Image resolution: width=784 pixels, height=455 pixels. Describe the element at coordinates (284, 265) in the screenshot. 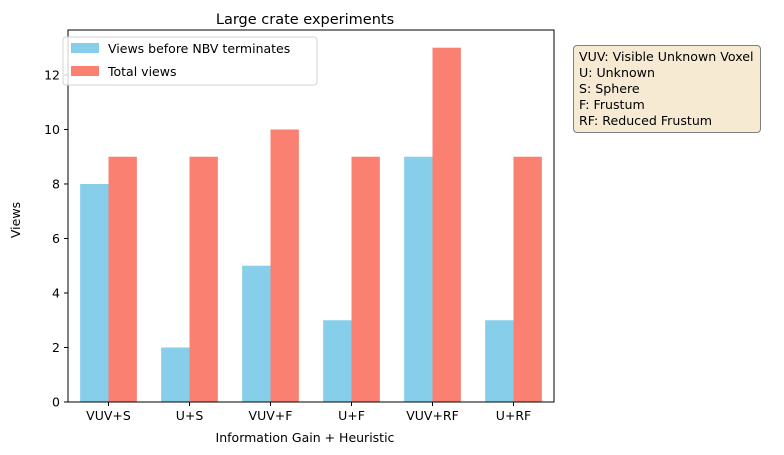

I see `bar-total-views-vuv-f` at that location.